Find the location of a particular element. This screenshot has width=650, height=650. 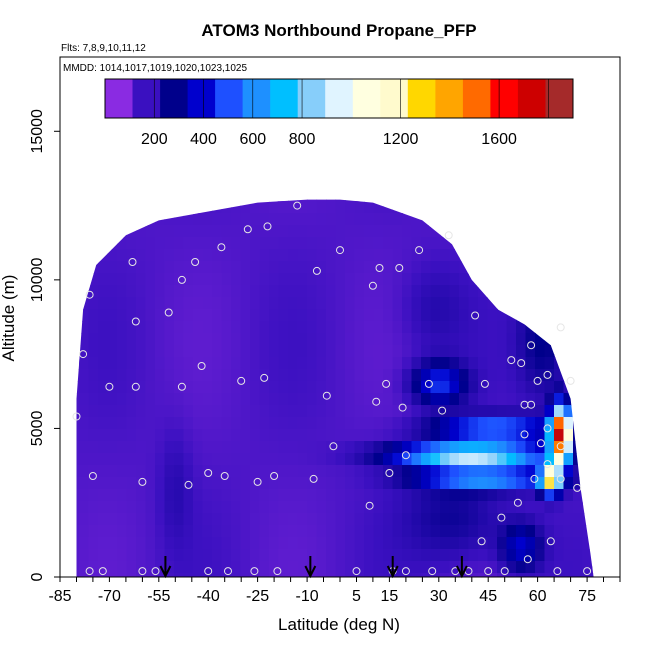

colorbar-tick-label: 1600 is located at coordinates (499, 139).